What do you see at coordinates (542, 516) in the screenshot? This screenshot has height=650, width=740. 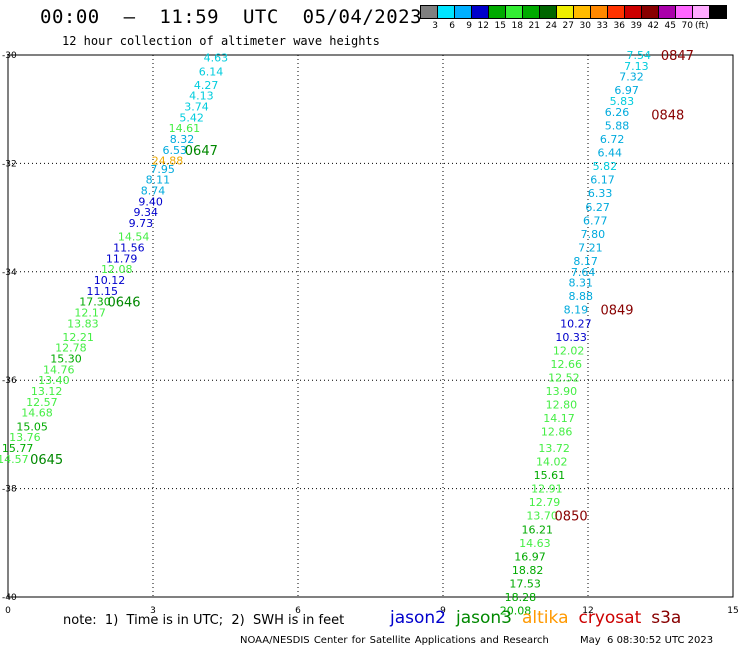 I see `wave-height-value: 13.70` at bounding box center [542, 516].